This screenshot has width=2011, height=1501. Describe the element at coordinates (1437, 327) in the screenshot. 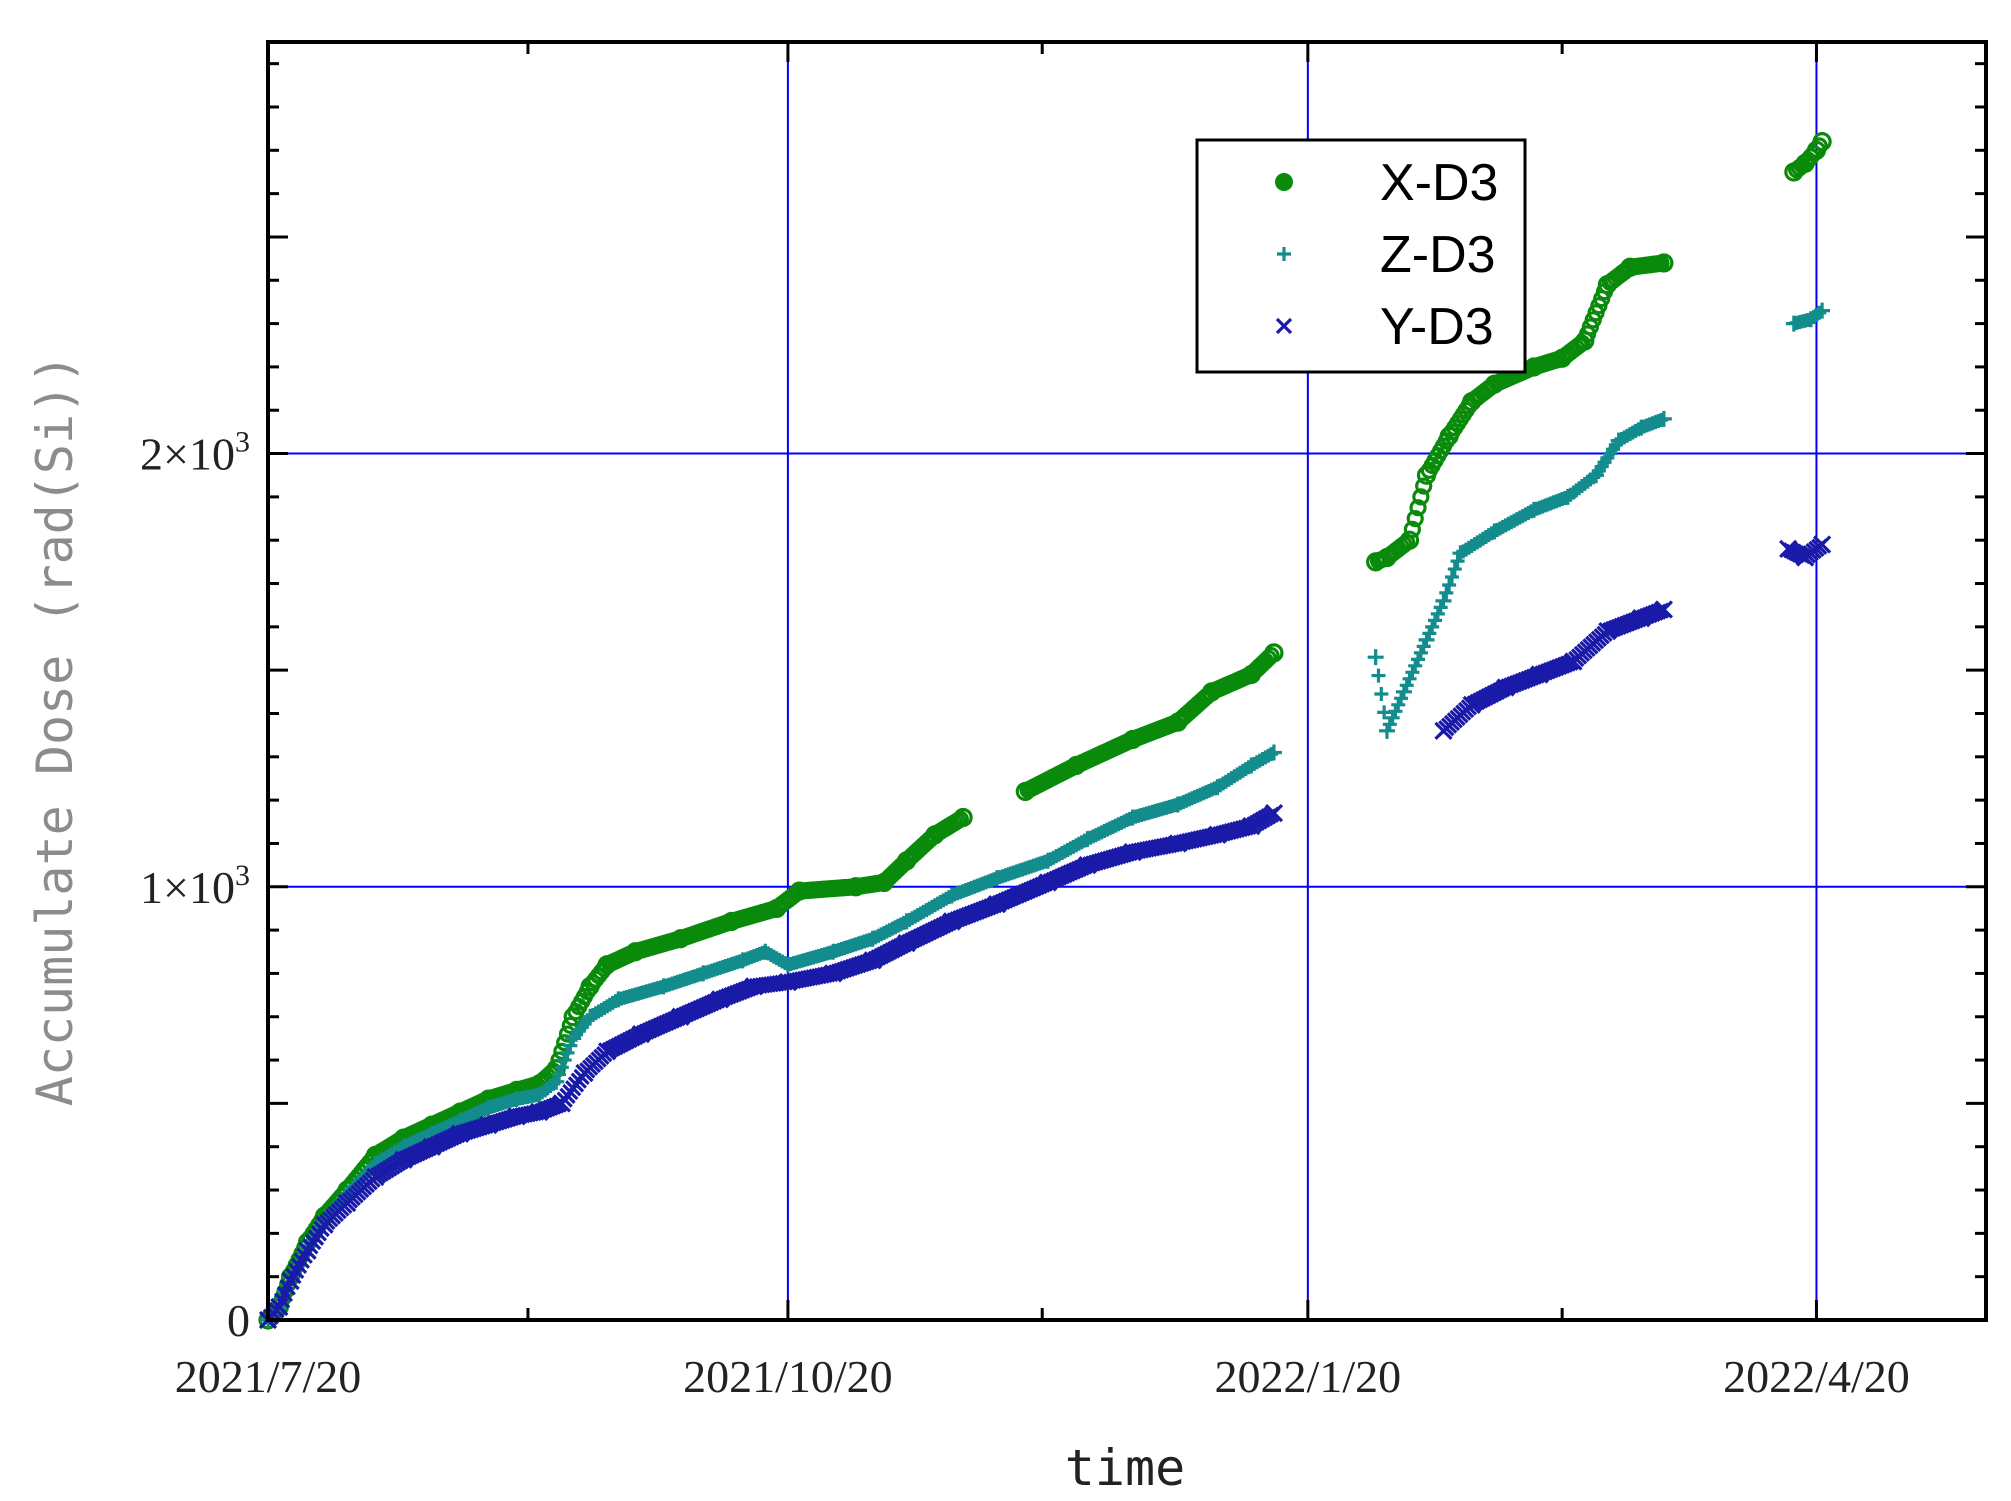

I see `legend-label: Y-D3` at that location.